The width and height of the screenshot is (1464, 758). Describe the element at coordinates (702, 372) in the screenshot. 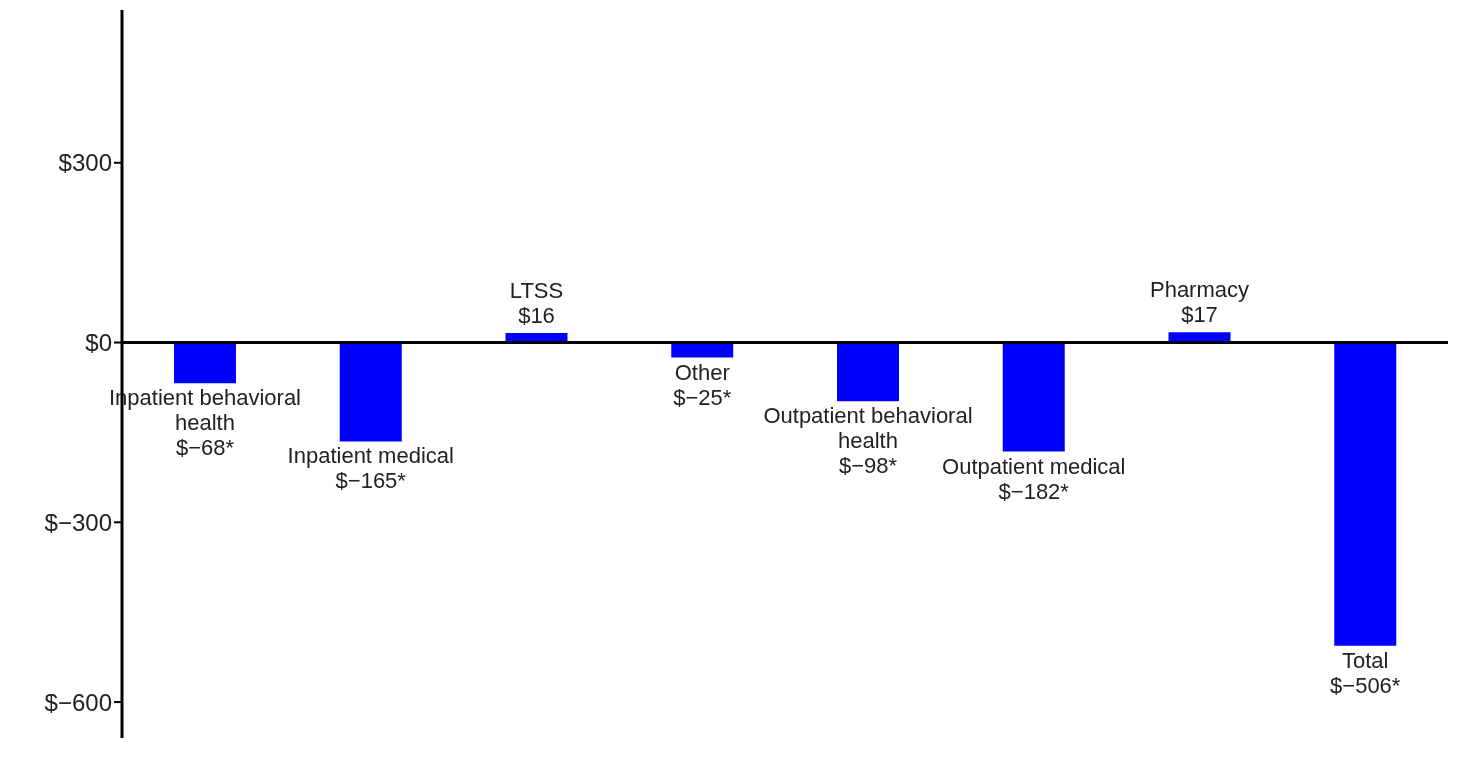

I see `x-tick-label: Other` at that location.